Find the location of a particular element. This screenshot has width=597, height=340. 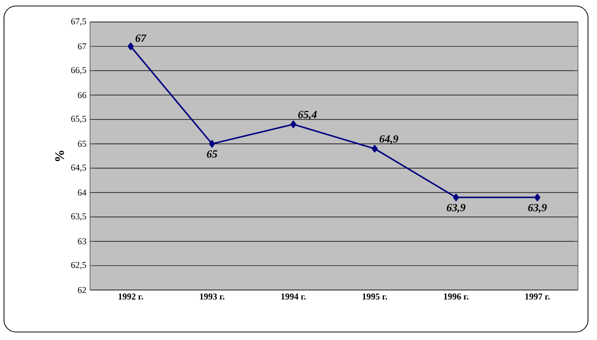

y-tick-label: 62 is located at coordinates (82, 290).